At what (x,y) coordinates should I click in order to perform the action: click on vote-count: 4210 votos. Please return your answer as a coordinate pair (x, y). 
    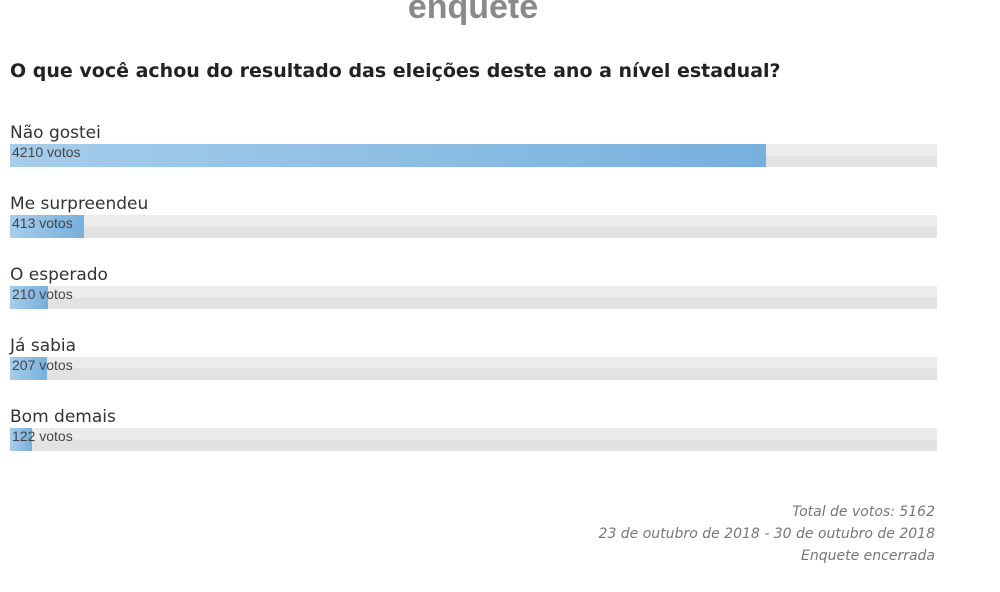
    Looking at the image, I should click on (46, 152).